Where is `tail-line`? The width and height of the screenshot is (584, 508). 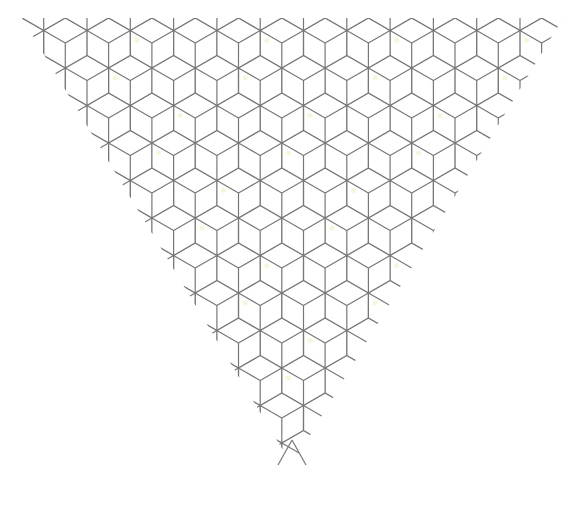 tail-line is located at coordinates (285, 452).